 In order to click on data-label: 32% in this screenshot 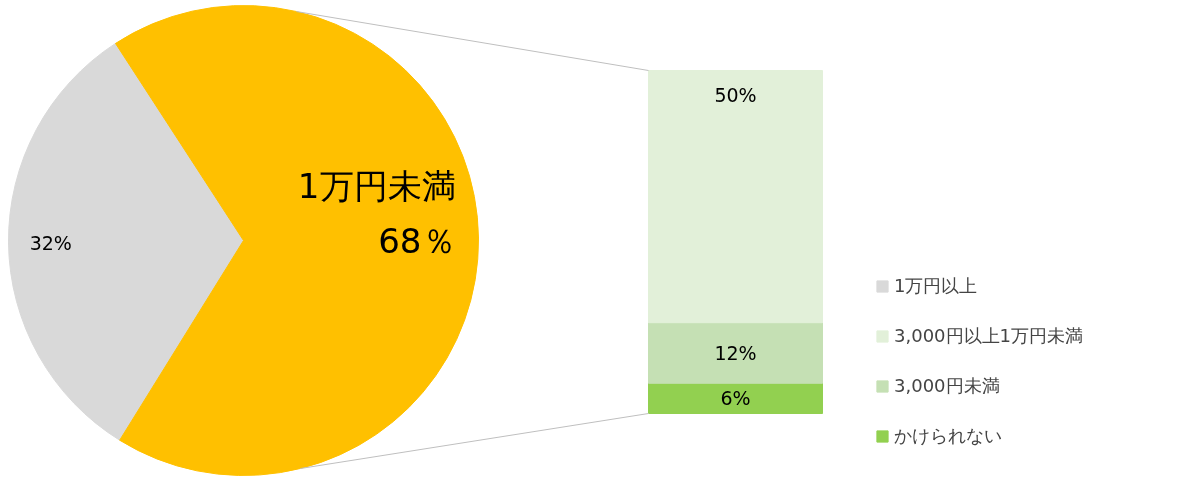, I will do `click(50, 242)`.